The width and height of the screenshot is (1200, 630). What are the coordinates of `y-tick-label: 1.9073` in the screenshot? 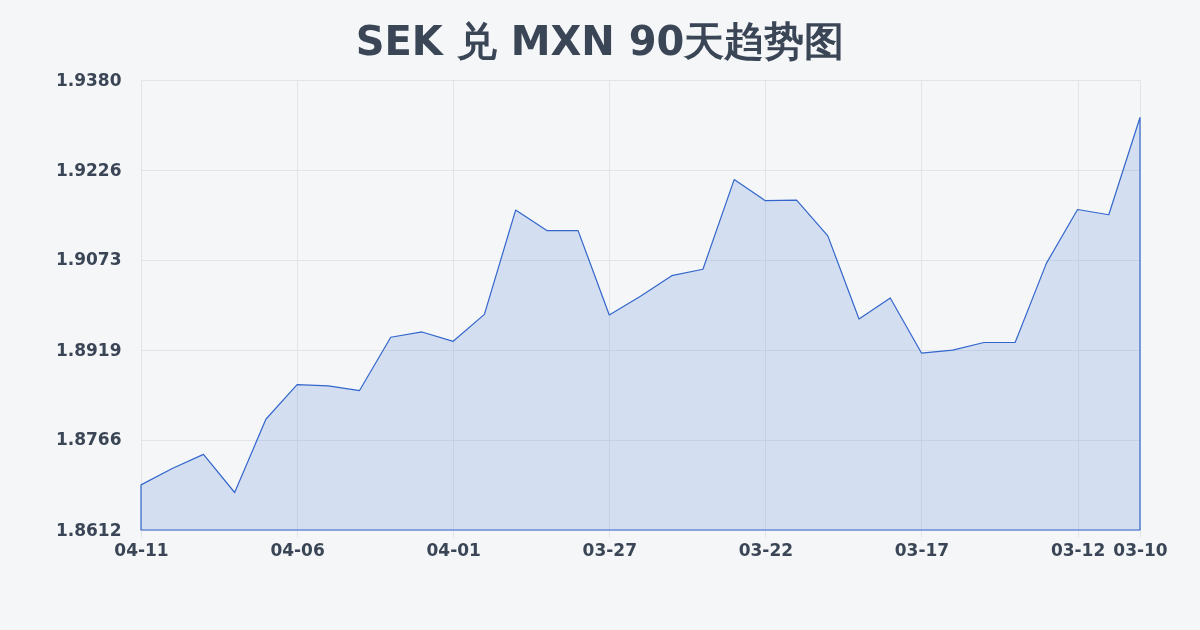 It's located at (88, 259).